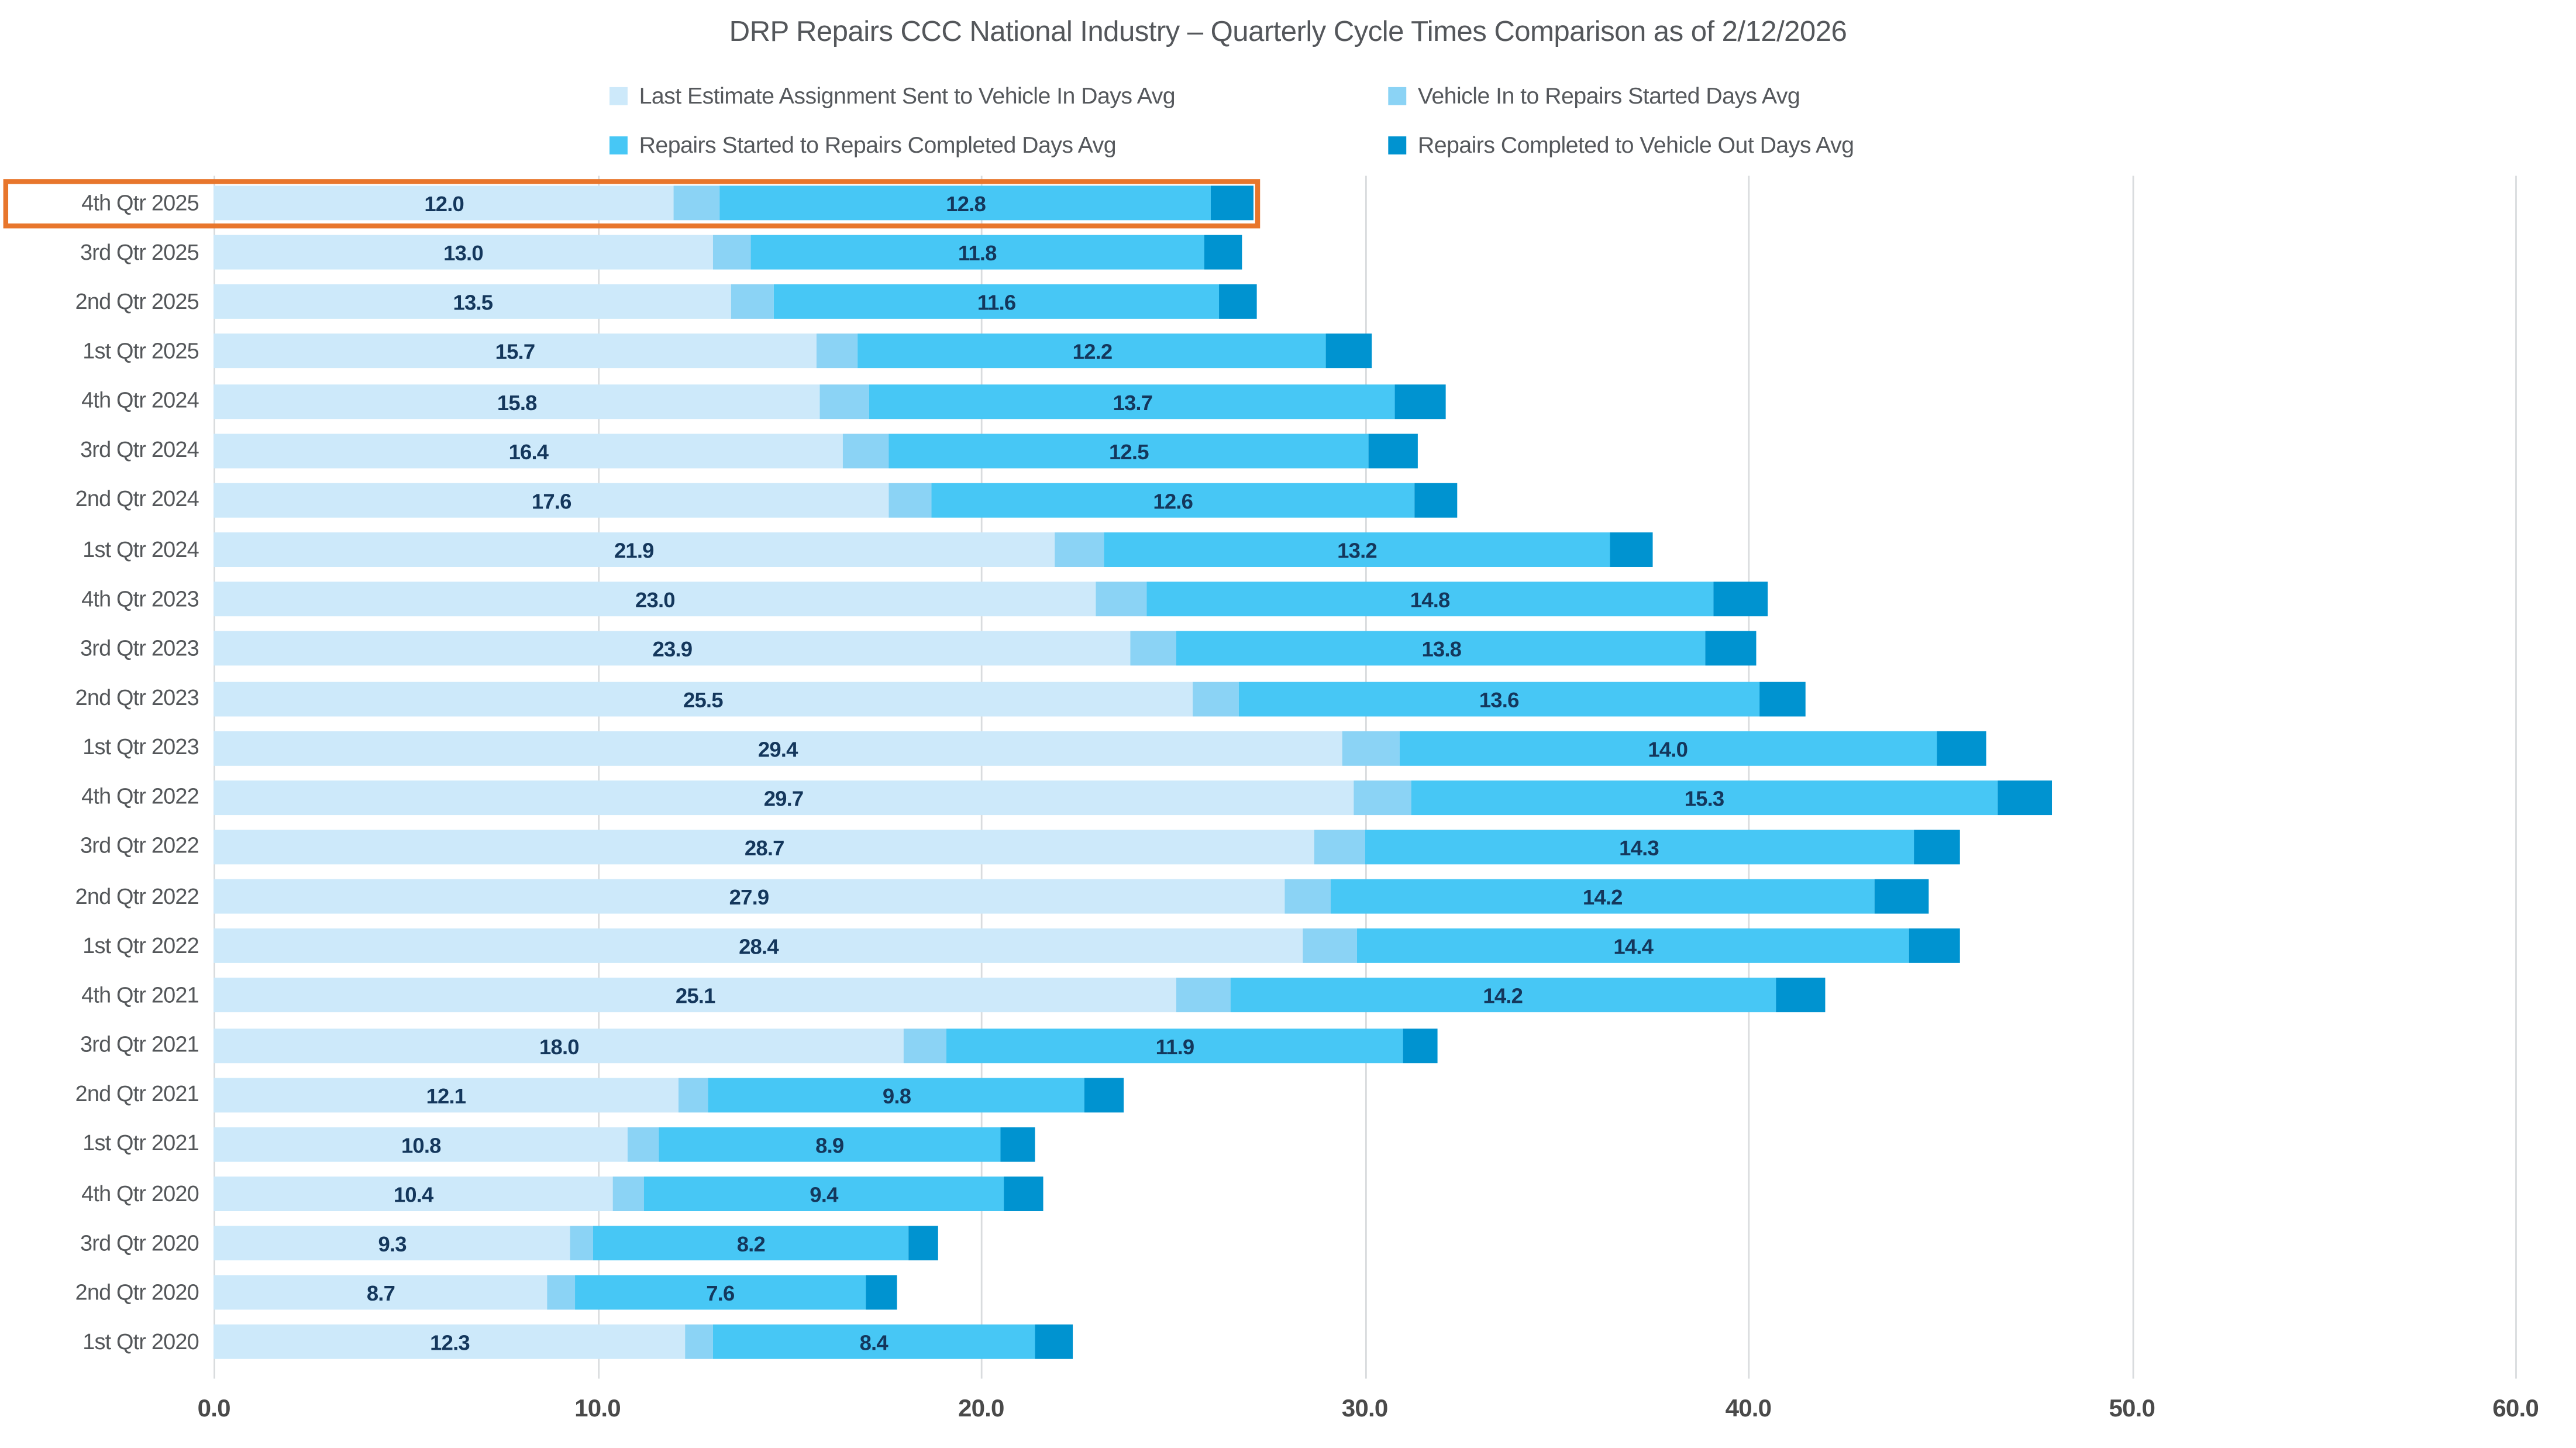  What do you see at coordinates (1594, 96) in the screenshot?
I see `legend-item: Vehicle In to Repairs Started Days Avg` at bounding box center [1594, 96].